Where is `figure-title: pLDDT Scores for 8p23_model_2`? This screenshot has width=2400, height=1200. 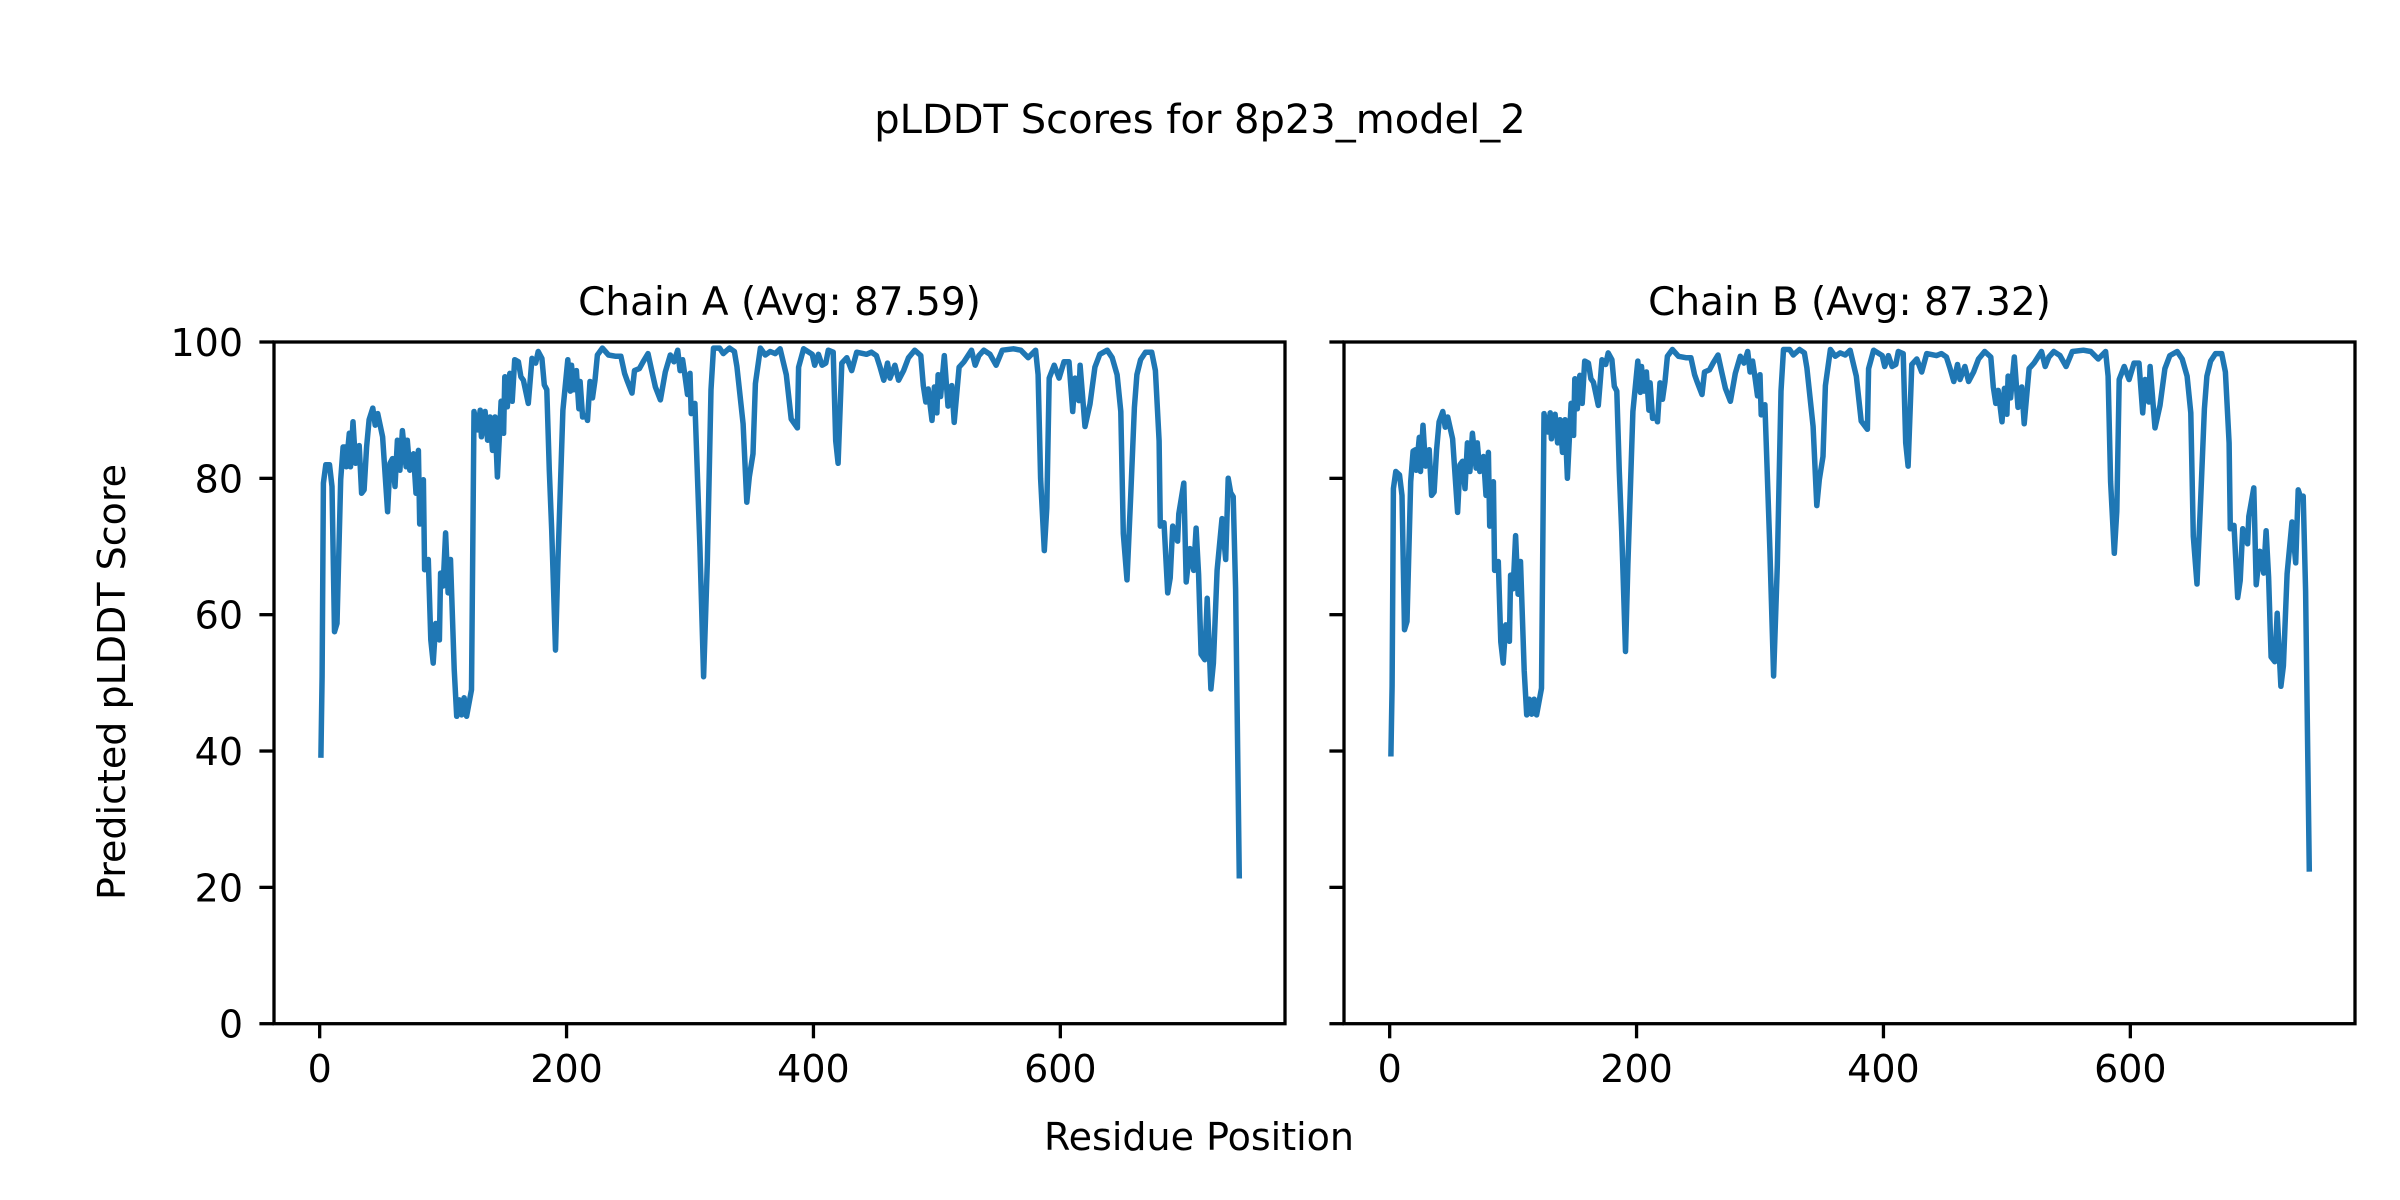
figure-title: pLDDT Scores for 8p23_model_2 is located at coordinates (1199, 120).